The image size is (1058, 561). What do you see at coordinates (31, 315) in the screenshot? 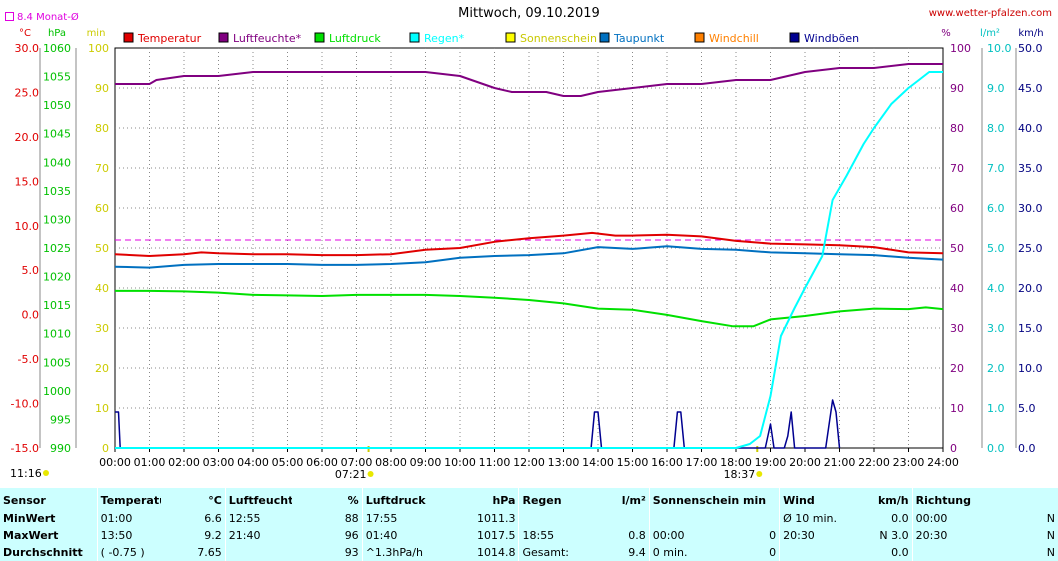
I see `temp-axis-tick: 0.0` at bounding box center [31, 315].